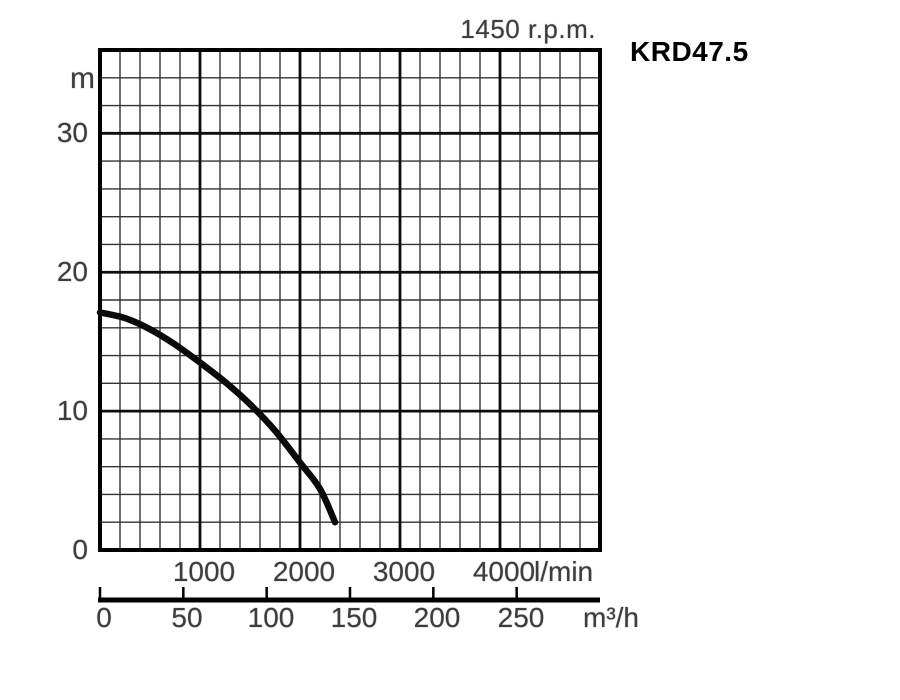 Image resolution: width=900 pixels, height=700 pixels. What do you see at coordinates (217, 417) in the screenshot?
I see `head-flow-curve` at bounding box center [217, 417].